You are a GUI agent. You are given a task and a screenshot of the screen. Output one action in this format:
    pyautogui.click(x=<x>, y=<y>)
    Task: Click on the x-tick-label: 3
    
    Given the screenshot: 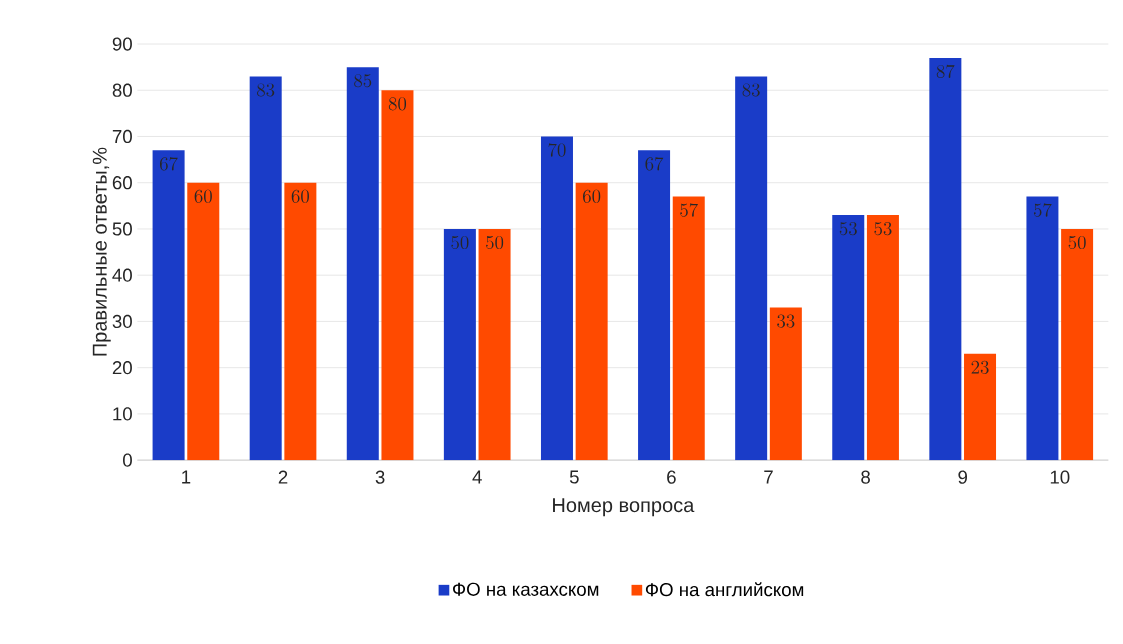 What is the action you would take?
    pyautogui.click(x=380, y=477)
    